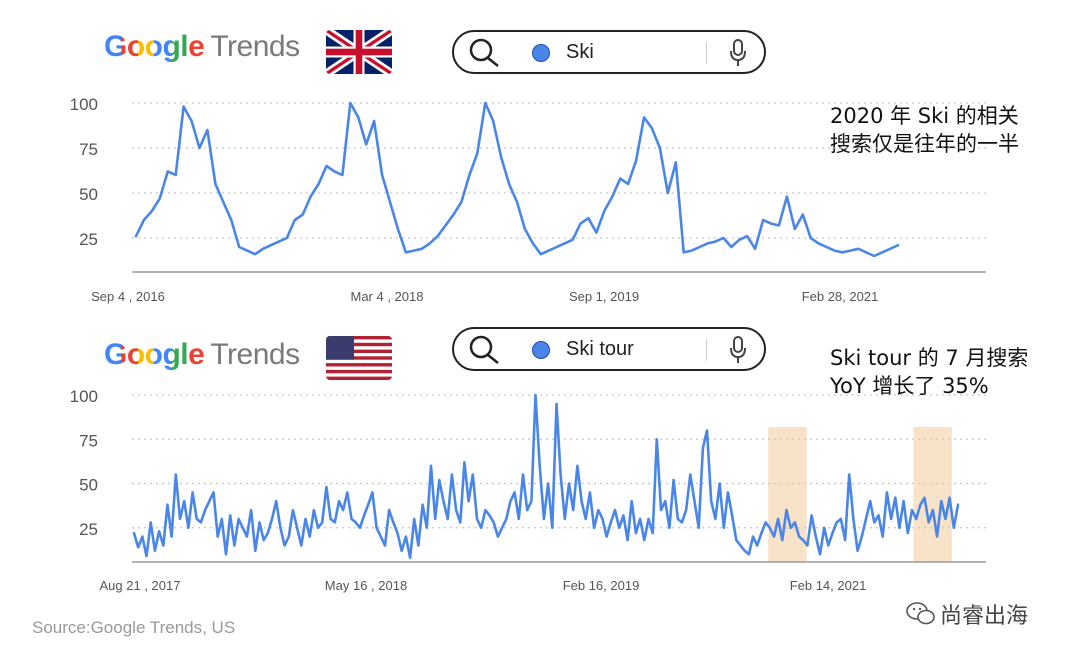 The width and height of the screenshot is (1080, 660). I want to click on search-box: Ski, so click(609, 52).